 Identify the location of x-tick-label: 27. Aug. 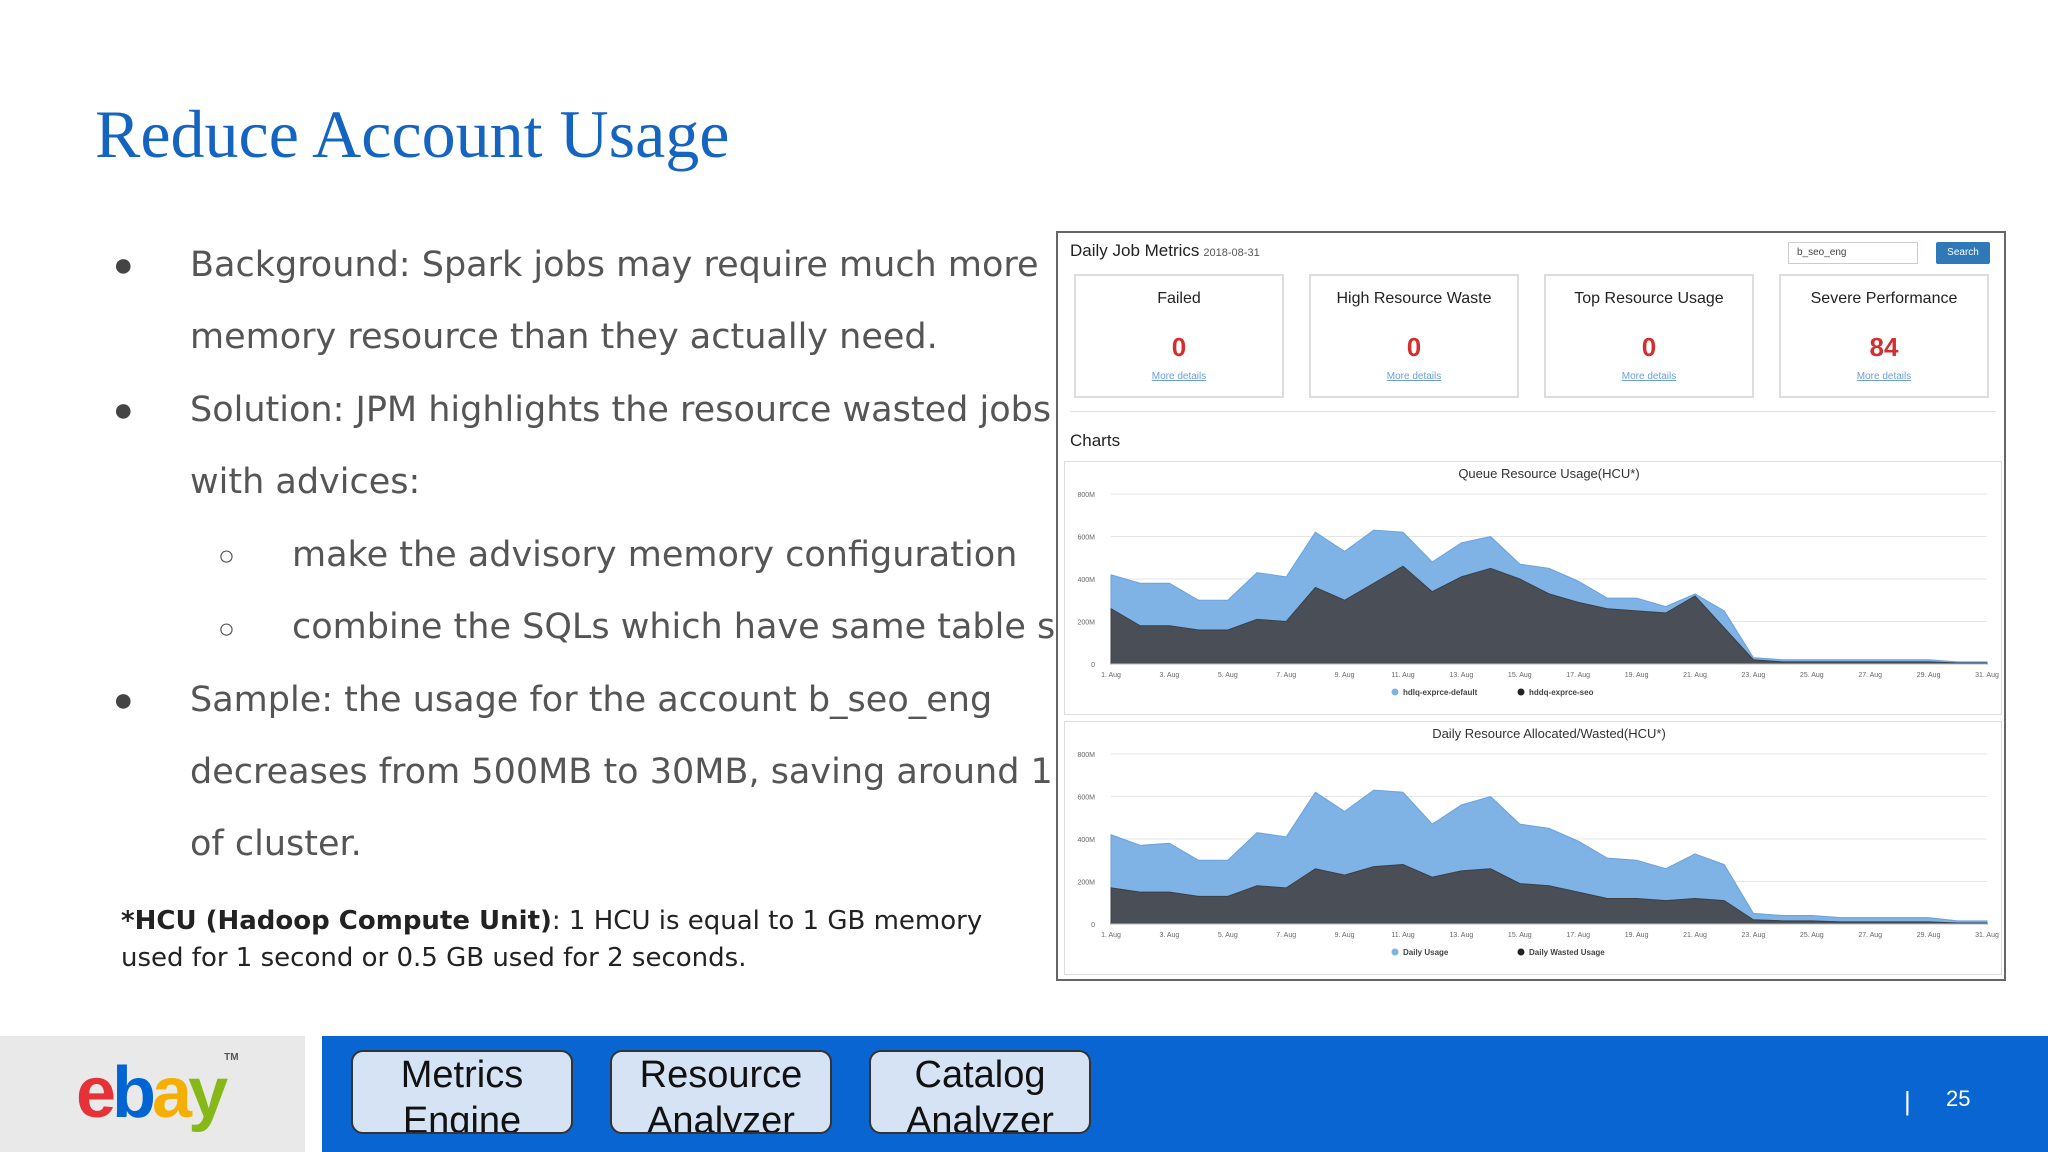
(1870, 935).